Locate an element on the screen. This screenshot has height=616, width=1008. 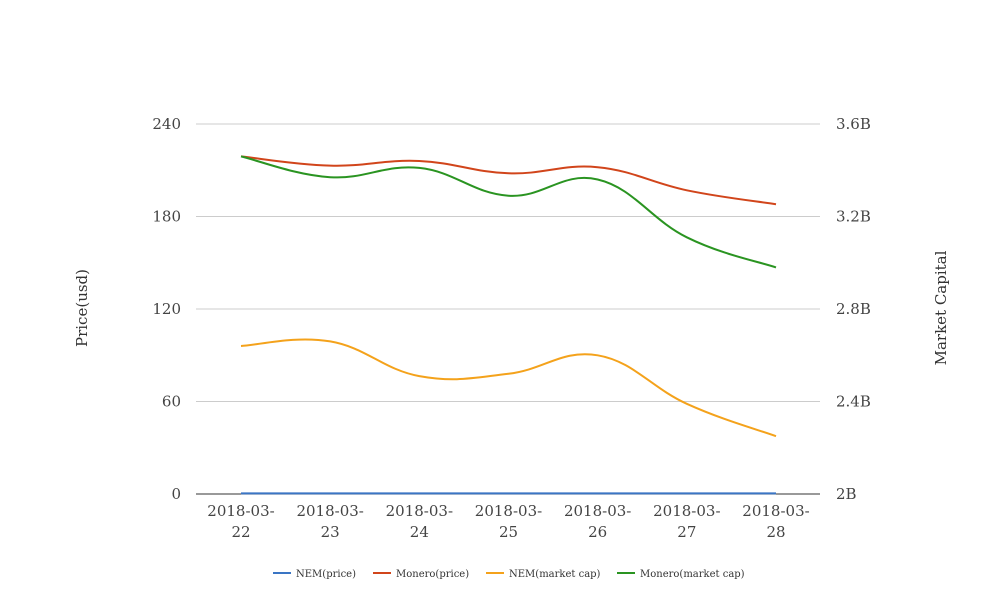
left-tick-label: 240 is located at coordinates (166, 124).